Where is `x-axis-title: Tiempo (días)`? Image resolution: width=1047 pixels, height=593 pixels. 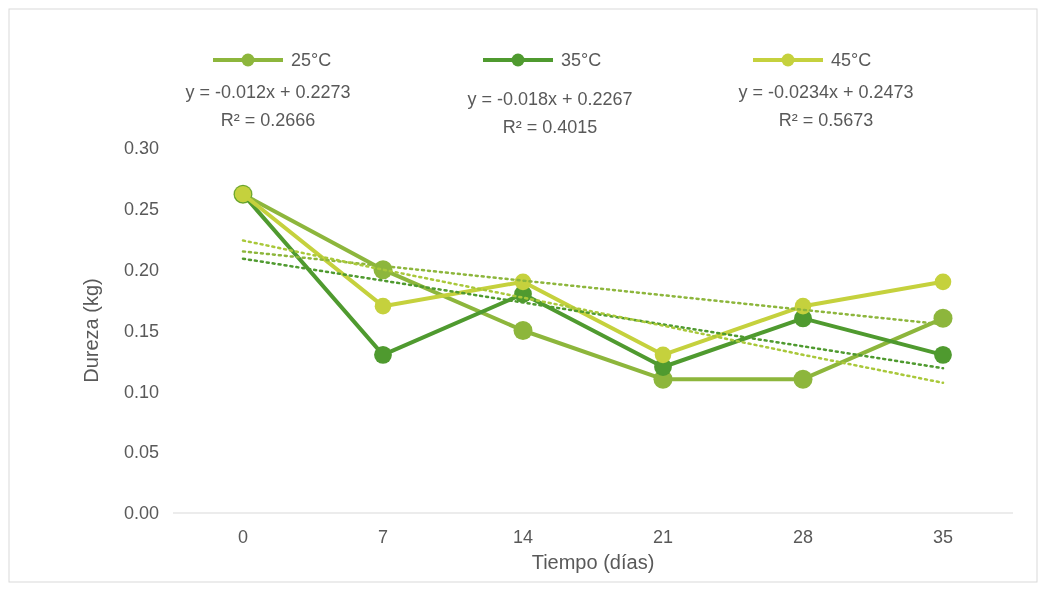
x-axis-title: Tiempo (días) is located at coordinates (593, 562).